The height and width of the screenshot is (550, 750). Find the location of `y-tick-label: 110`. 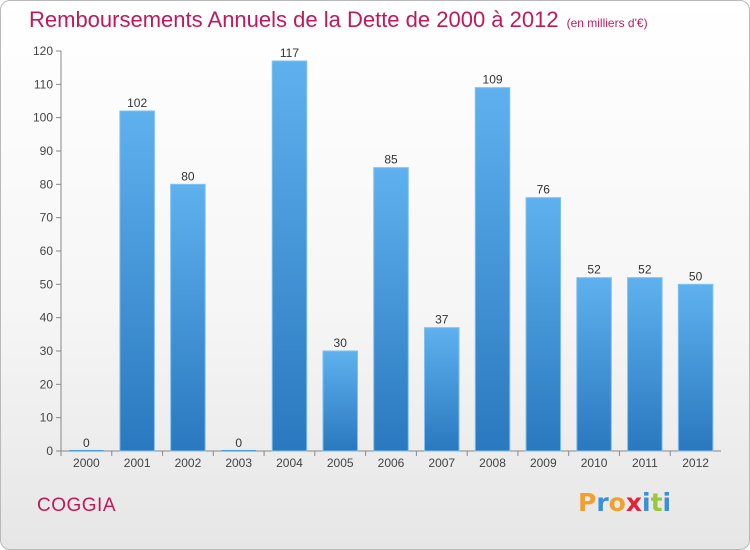

y-tick-label: 110 is located at coordinates (43, 84).